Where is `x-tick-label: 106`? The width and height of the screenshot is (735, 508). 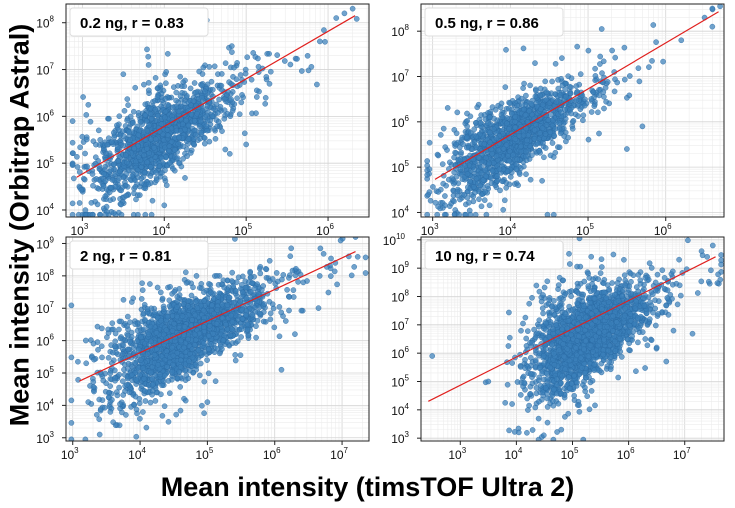
x-tick-label: 106 is located at coordinates (325, 230).